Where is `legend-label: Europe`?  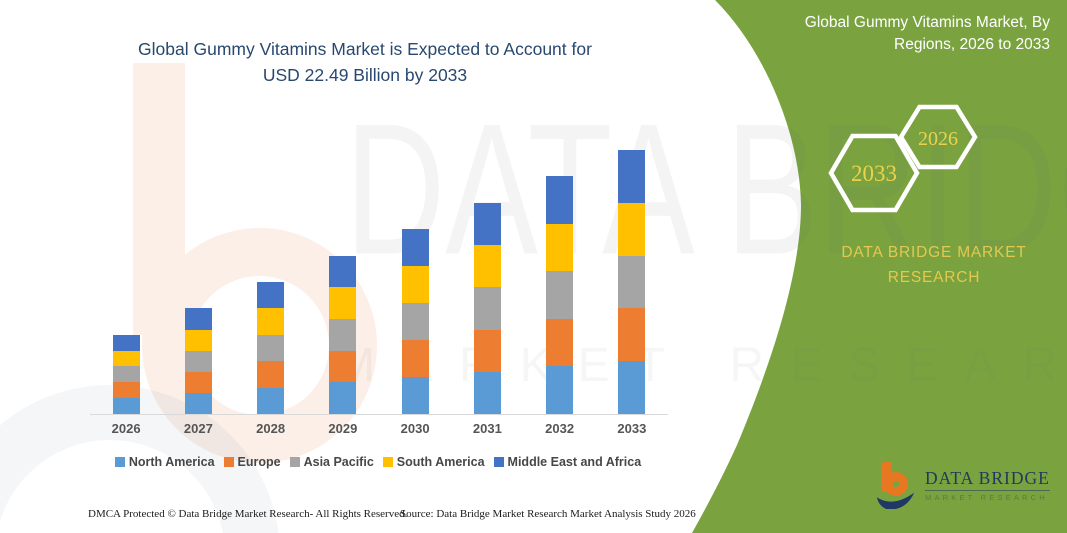
legend-label: Europe is located at coordinates (259, 462).